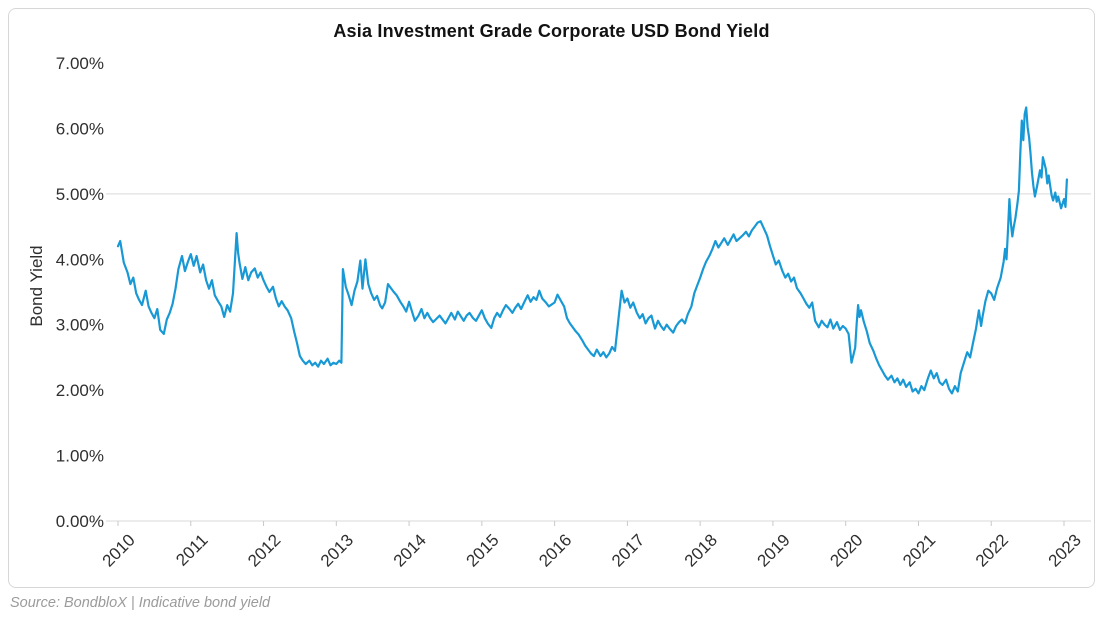 This screenshot has height=621, width=1102. Describe the element at coordinates (140, 603) in the screenshot. I see `source-note: Source: BondbloX | Indicative bond yield` at that location.